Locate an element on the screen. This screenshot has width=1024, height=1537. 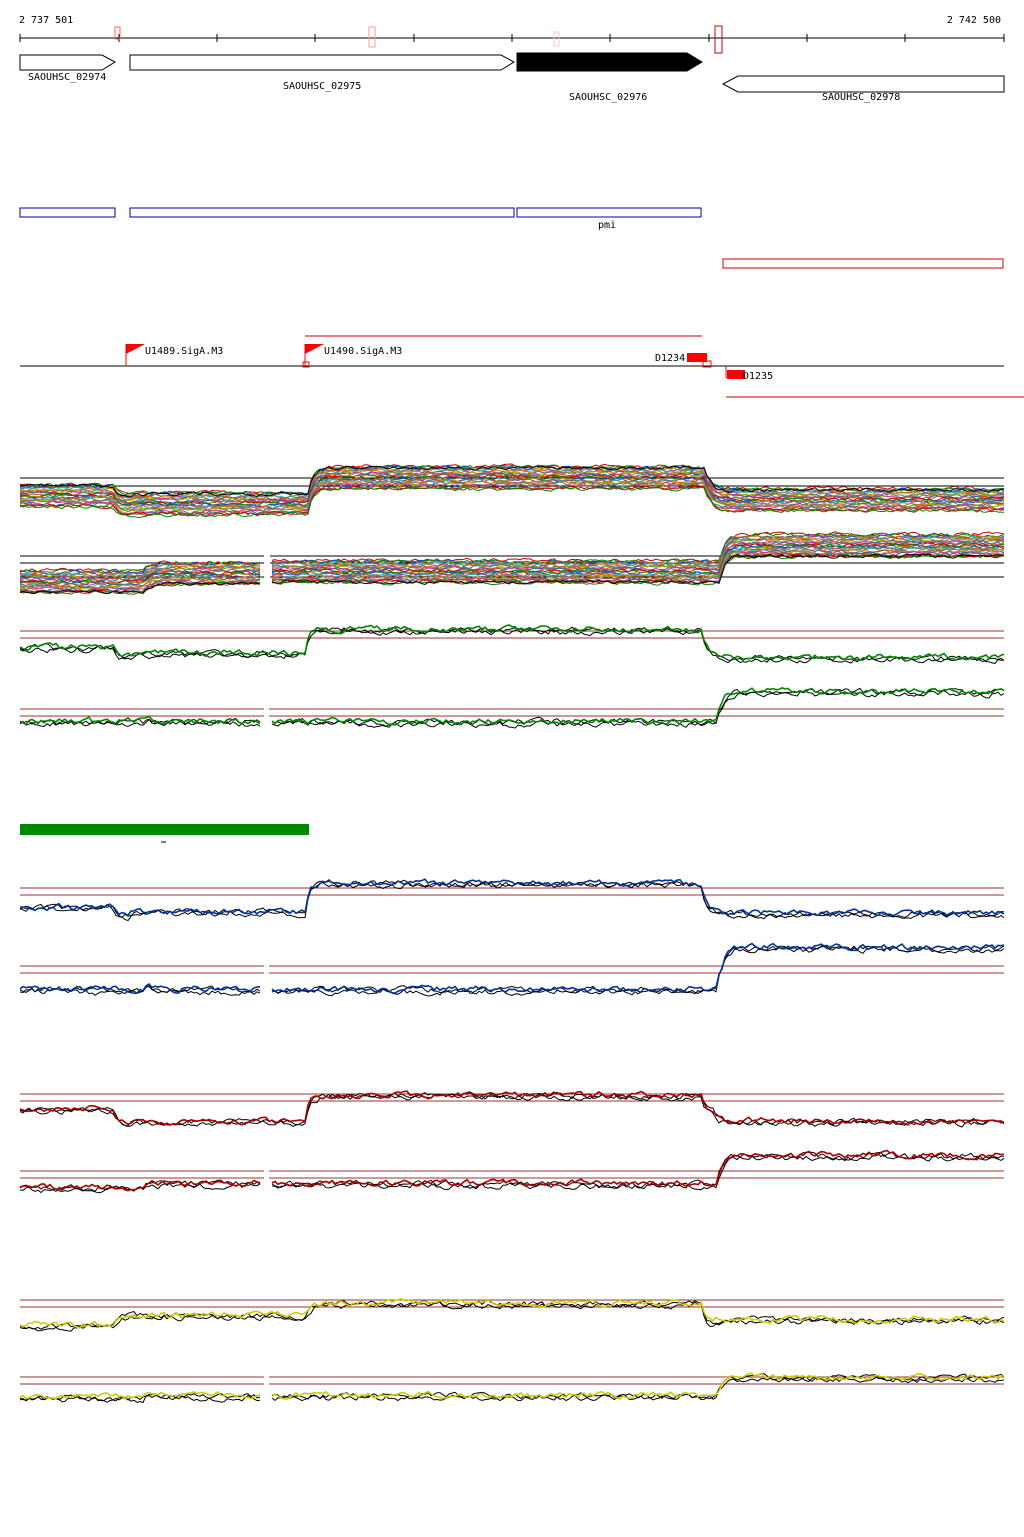
terminator-d1235: D1235 is located at coordinates (749, 374).